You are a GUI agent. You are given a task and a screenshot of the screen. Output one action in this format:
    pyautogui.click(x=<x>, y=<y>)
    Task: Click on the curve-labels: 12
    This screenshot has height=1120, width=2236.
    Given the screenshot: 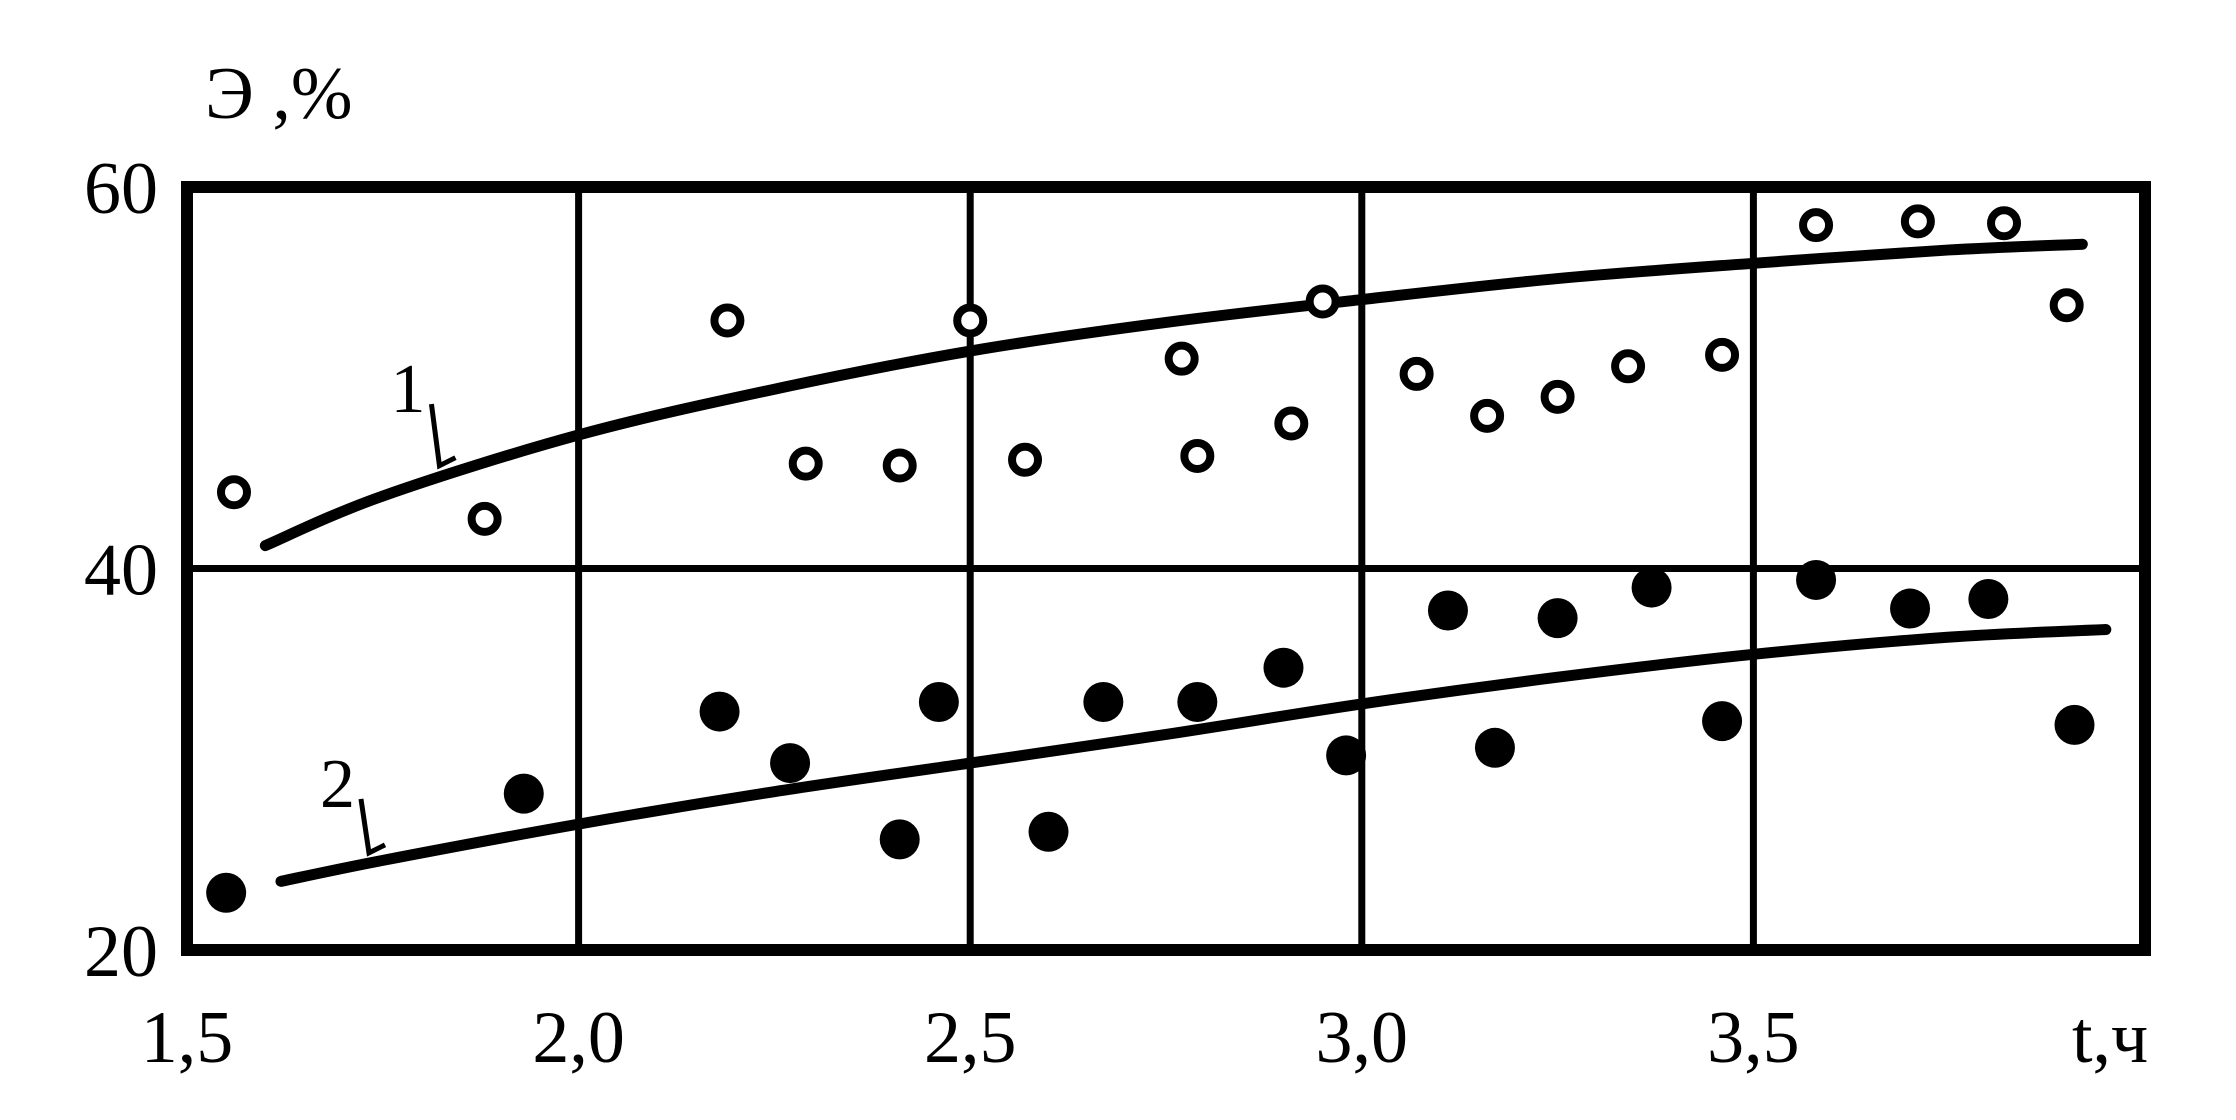 What is the action you would take?
    pyautogui.click(x=388, y=604)
    